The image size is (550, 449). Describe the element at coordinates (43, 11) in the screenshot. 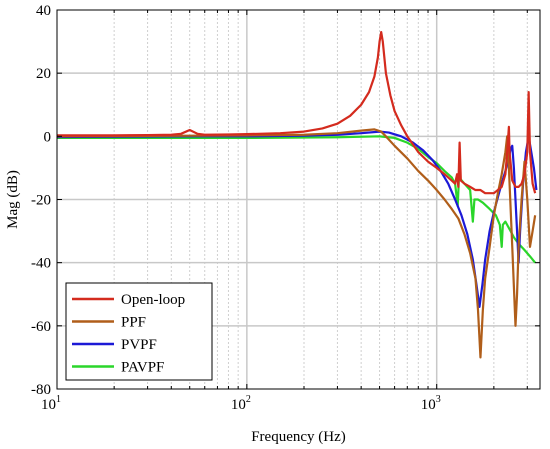

I see `y-tick-label: 40` at that location.